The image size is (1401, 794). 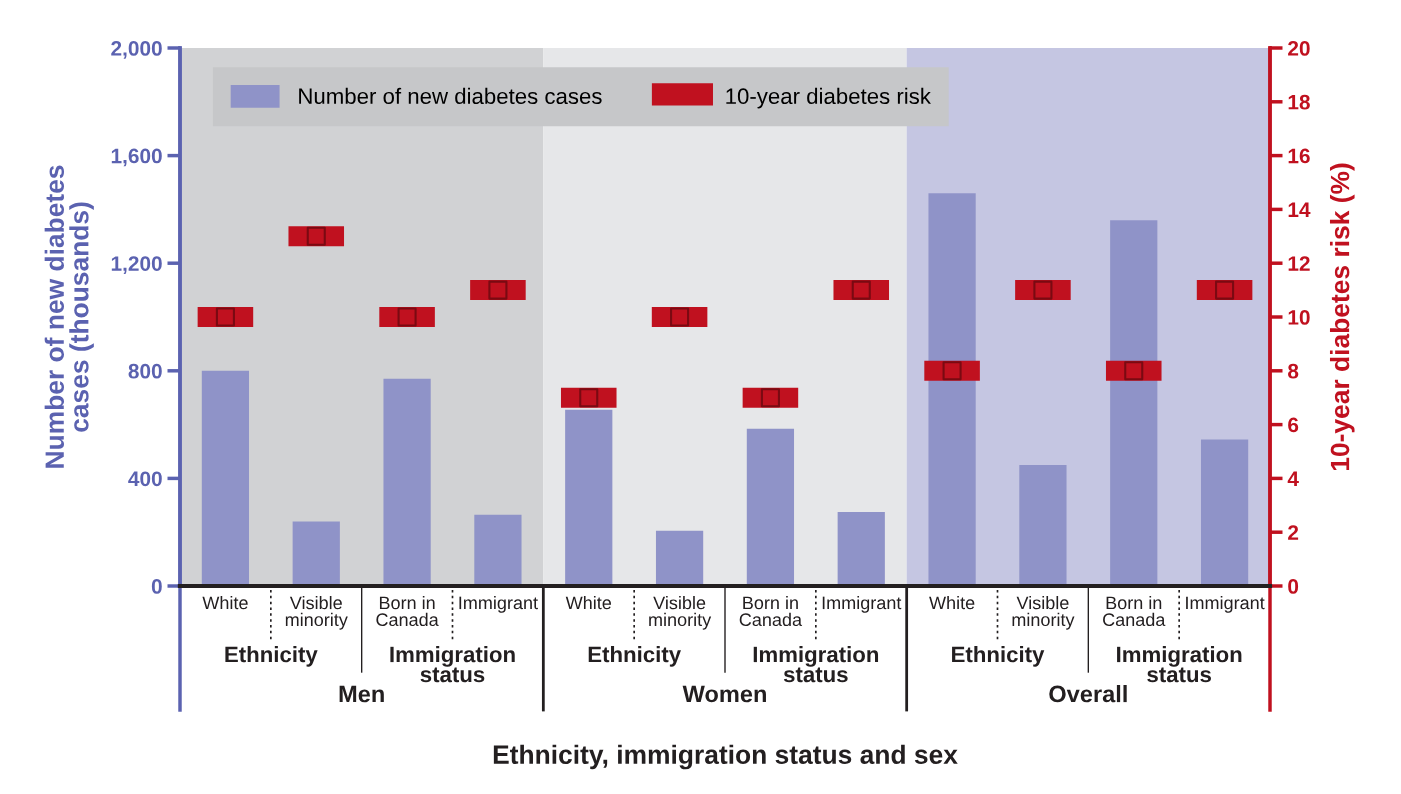 I want to click on y2-tick-label: 20, so click(x=1299, y=48).